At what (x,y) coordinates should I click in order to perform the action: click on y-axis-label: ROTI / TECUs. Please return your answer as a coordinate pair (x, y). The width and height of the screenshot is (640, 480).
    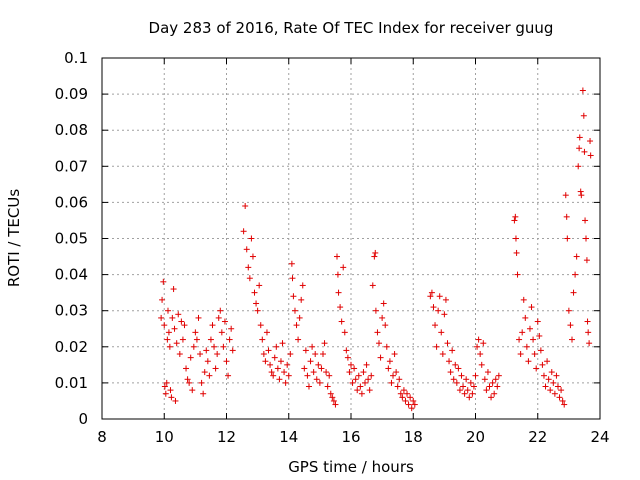
    Looking at the image, I should click on (14, 238).